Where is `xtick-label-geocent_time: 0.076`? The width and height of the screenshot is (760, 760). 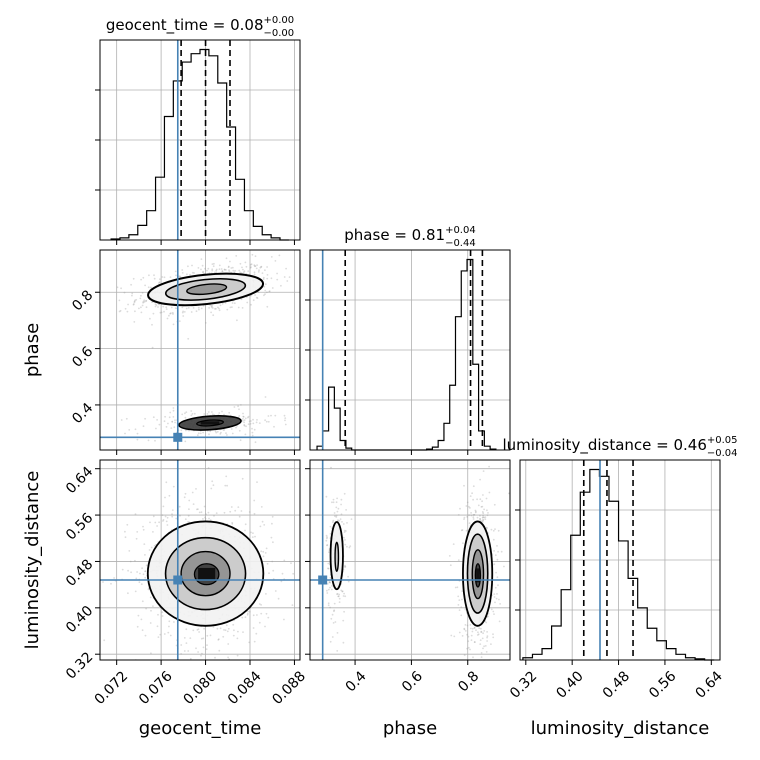
xtick-label-geocent_time: 0.076 is located at coordinates (156, 688).